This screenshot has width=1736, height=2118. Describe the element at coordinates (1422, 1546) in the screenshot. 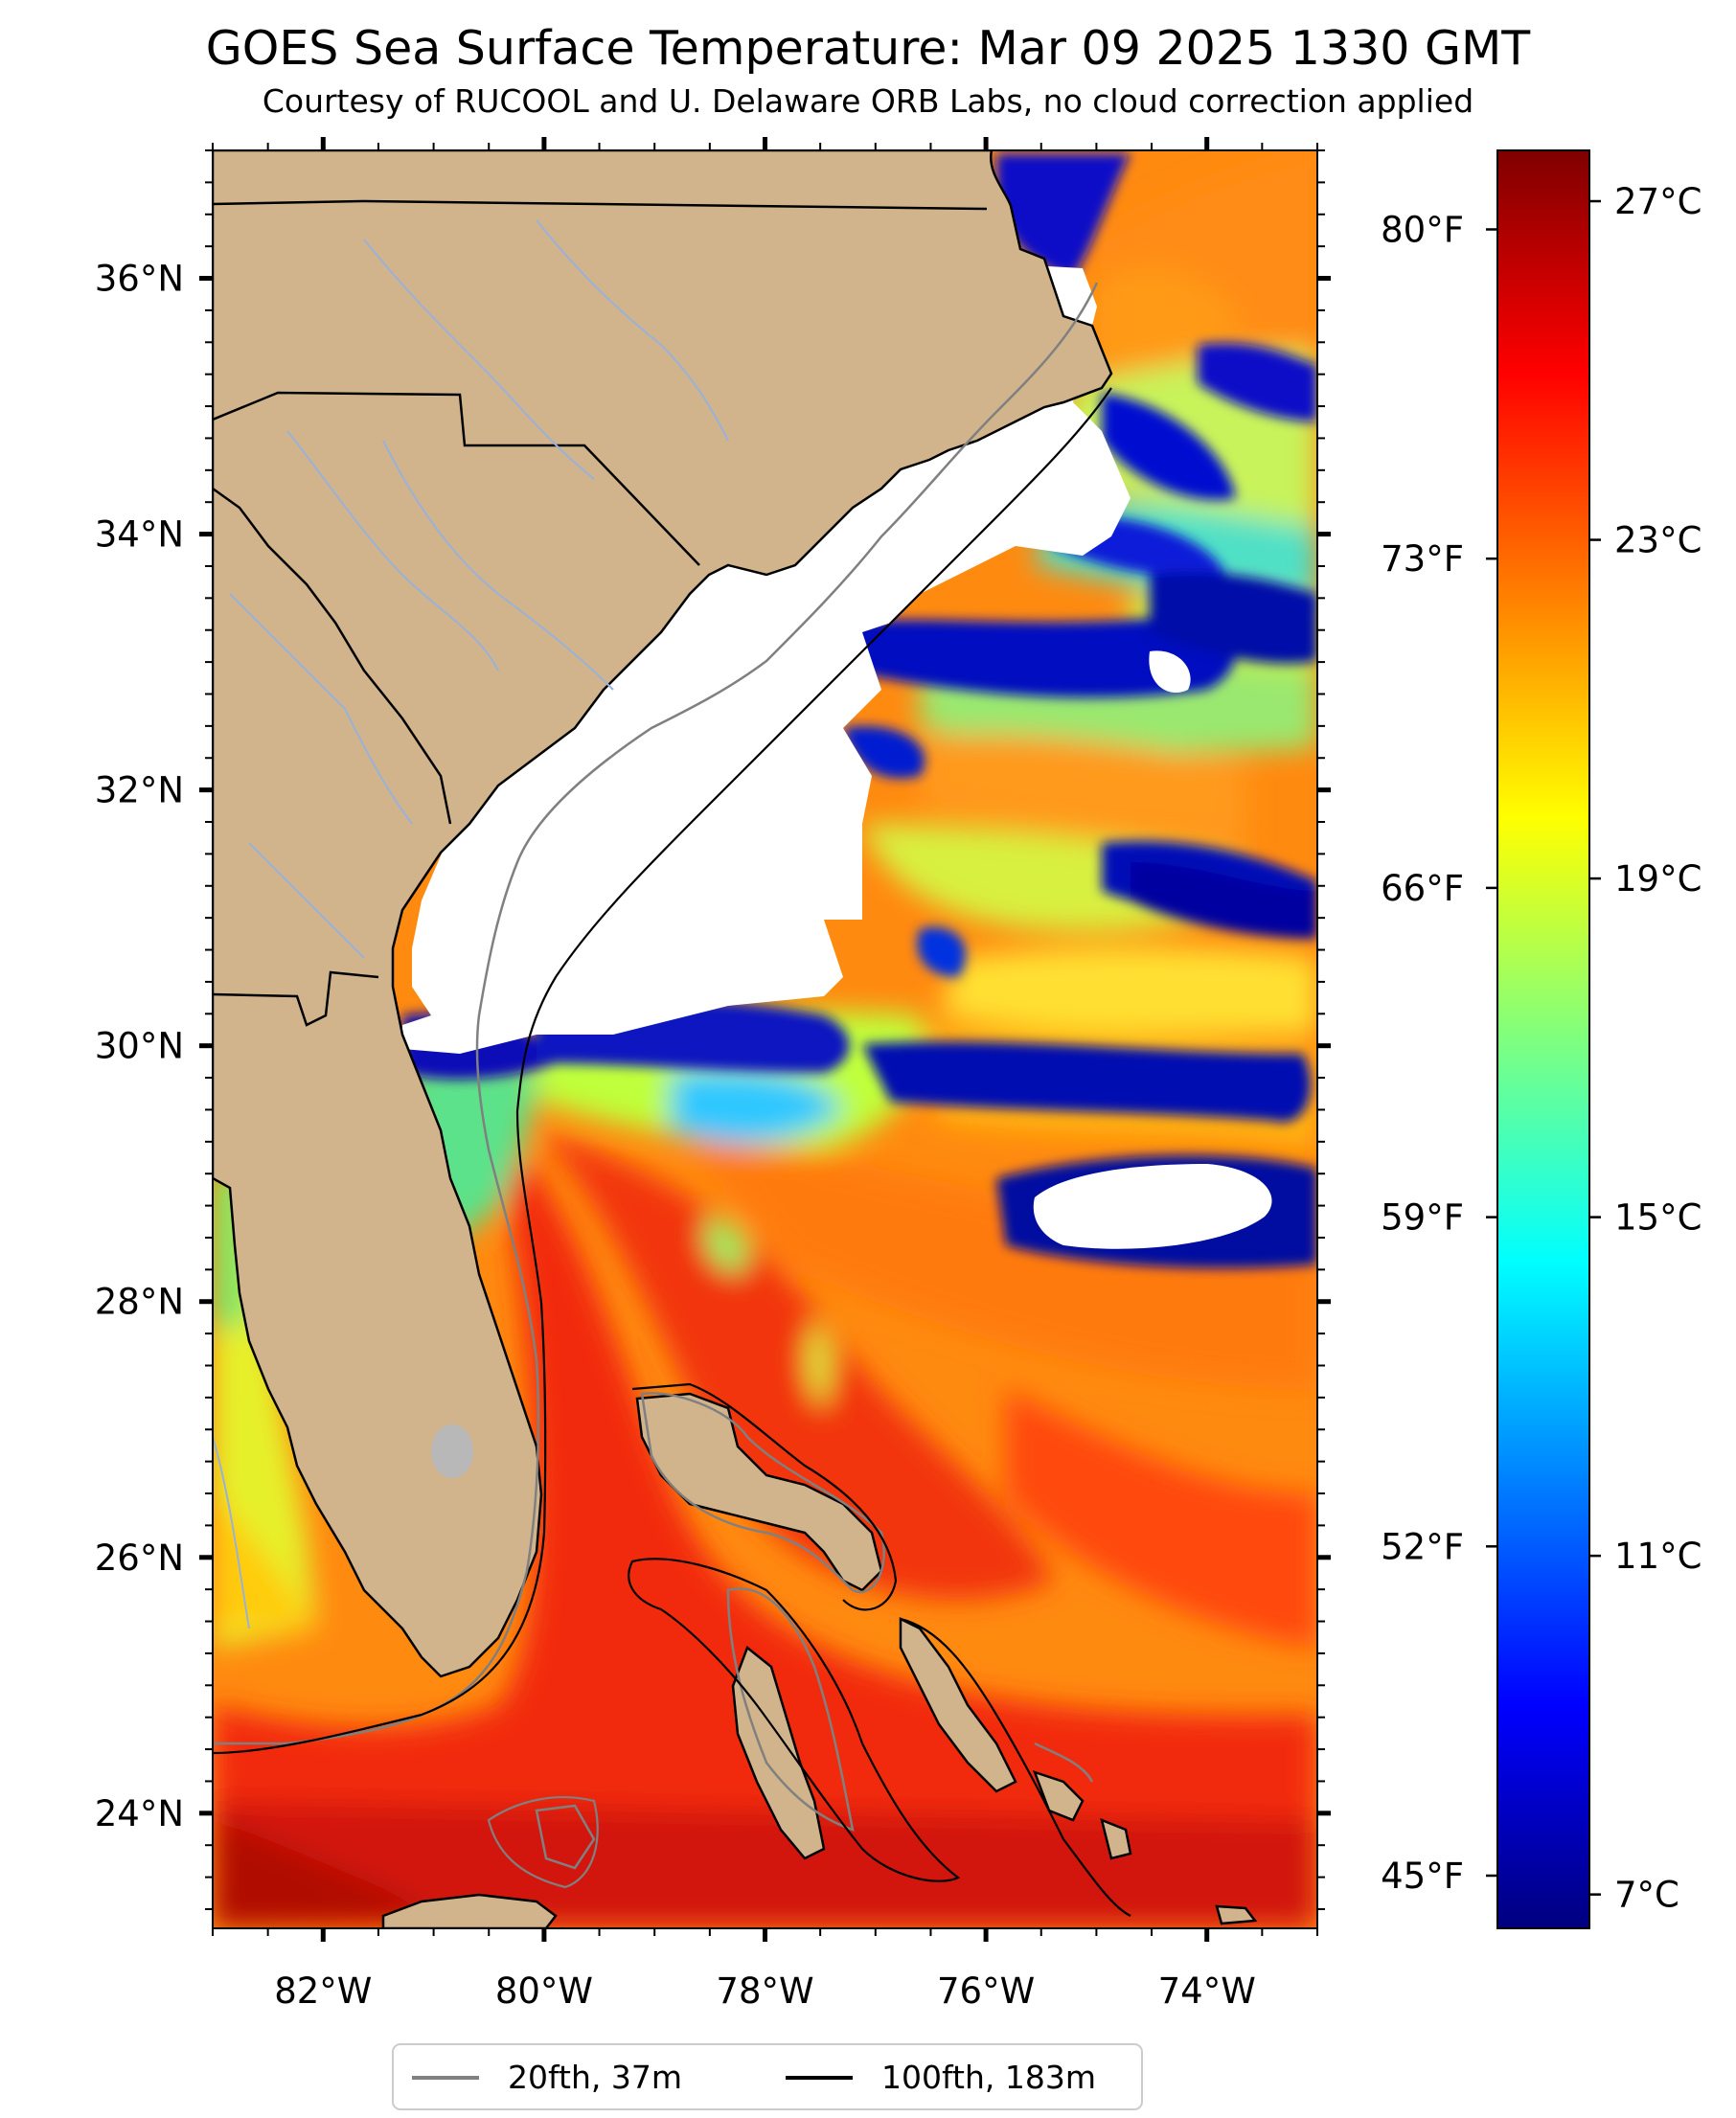

I see `fahrenheit-label: 52°F` at that location.